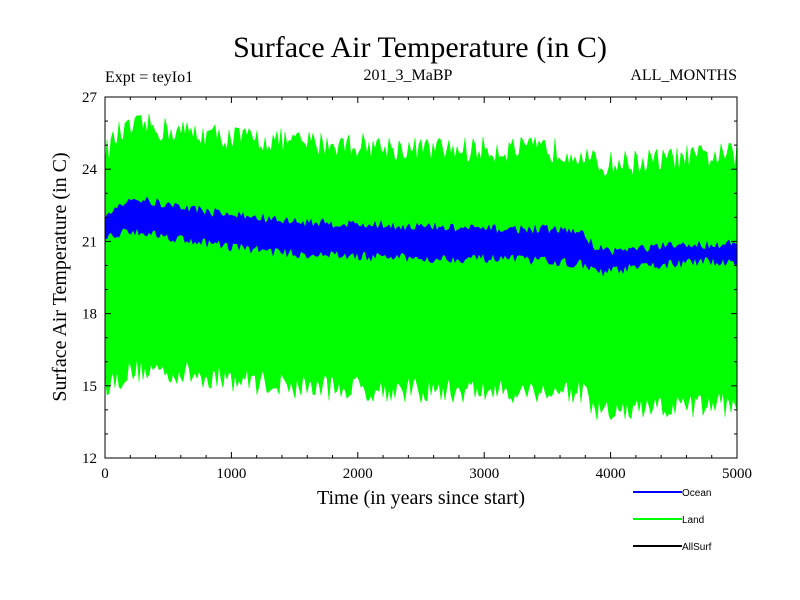 This screenshot has height=600, width=800. Describe the element at coordinates (231, 474) in the screenshot. I see `x-tick-label: 1000` at that location.